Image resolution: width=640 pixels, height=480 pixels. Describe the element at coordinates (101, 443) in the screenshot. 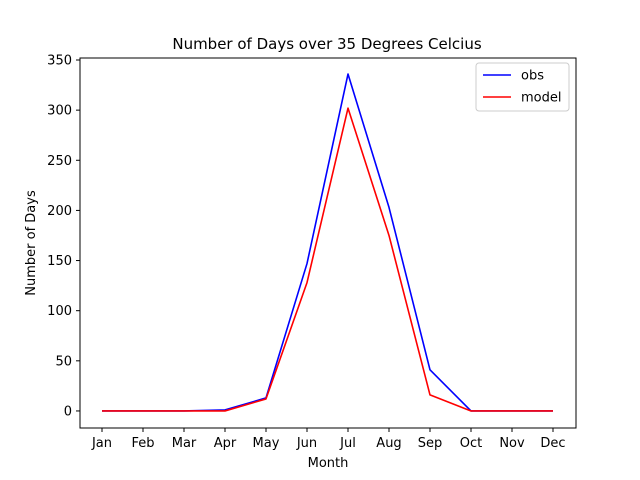

I see `x-tick-label: Jan` at that location.